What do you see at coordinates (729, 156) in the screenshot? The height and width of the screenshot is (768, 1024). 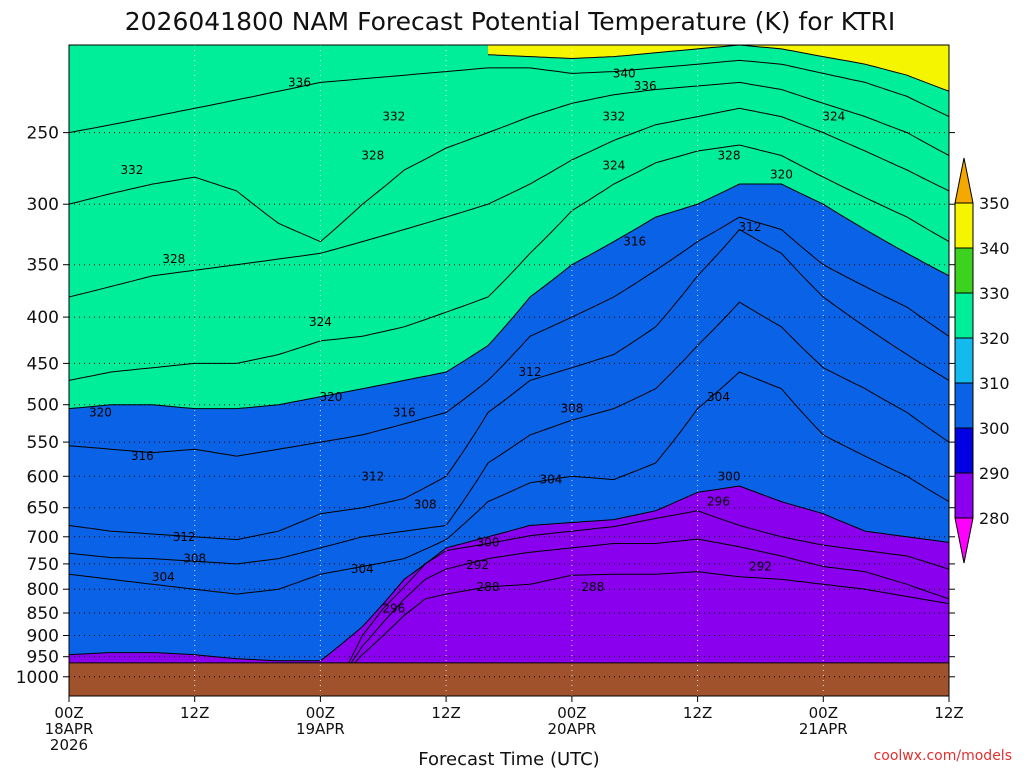 I see `contour-label: 328` at bounding box center [729, 156].